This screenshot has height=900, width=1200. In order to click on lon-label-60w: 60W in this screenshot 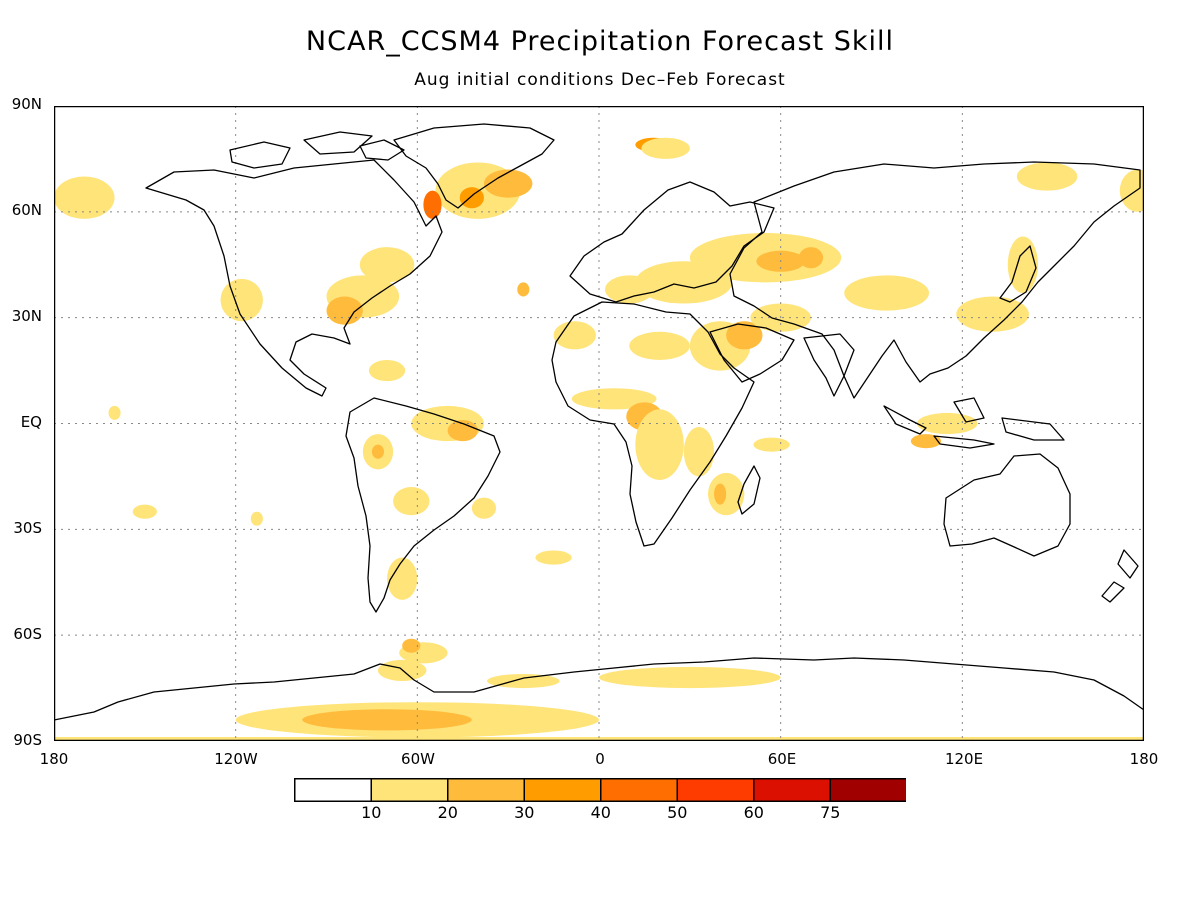, I will do `click(418, 759)`.